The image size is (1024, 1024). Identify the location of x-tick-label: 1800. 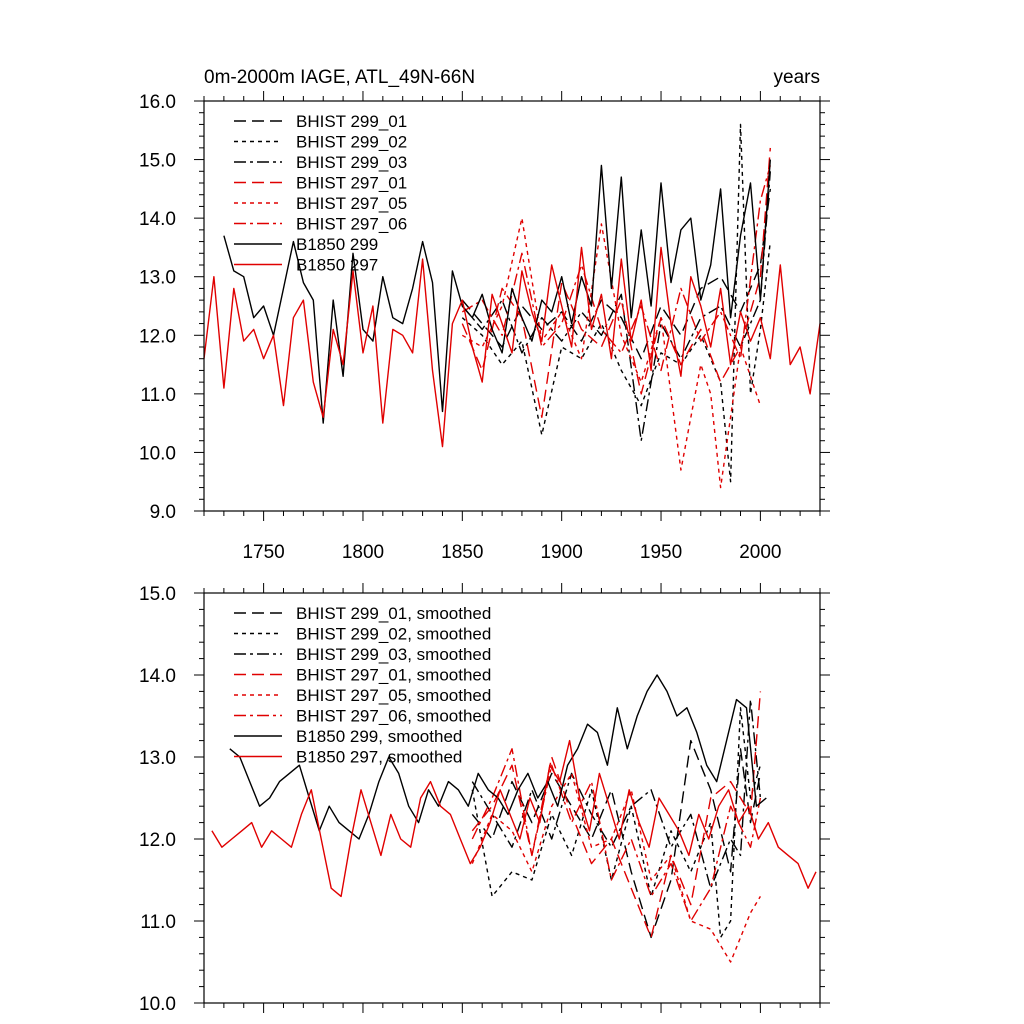
(363, 552).